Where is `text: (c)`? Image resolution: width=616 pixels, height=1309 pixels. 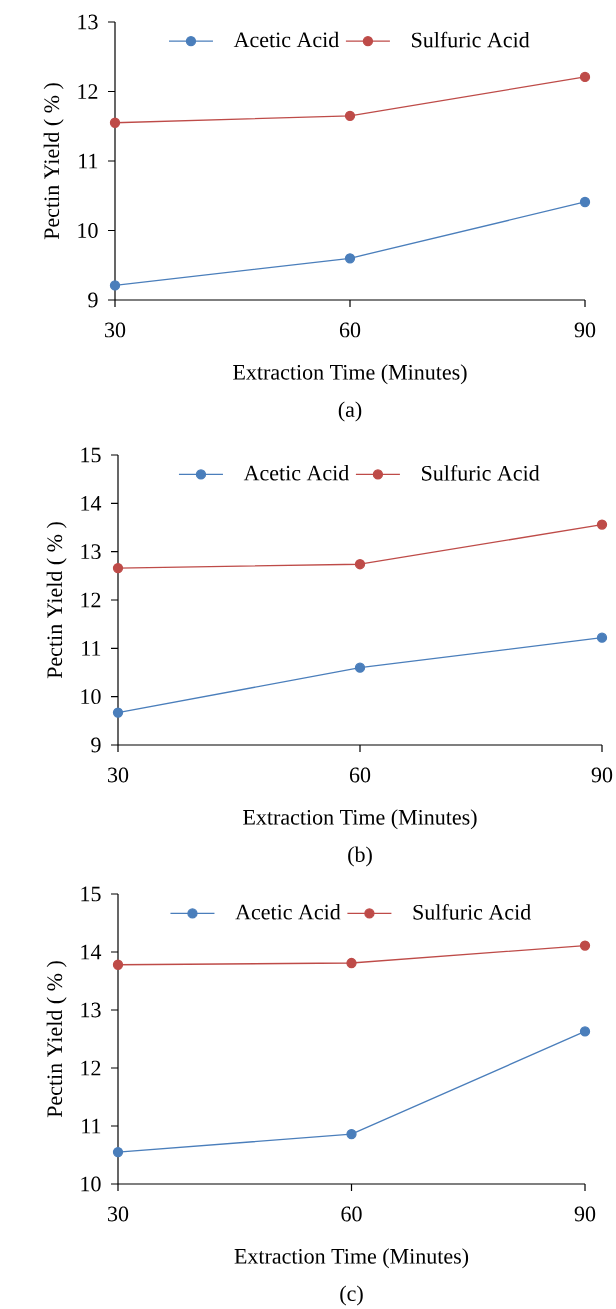
text: (c) is located at coordinates (351, 1295).